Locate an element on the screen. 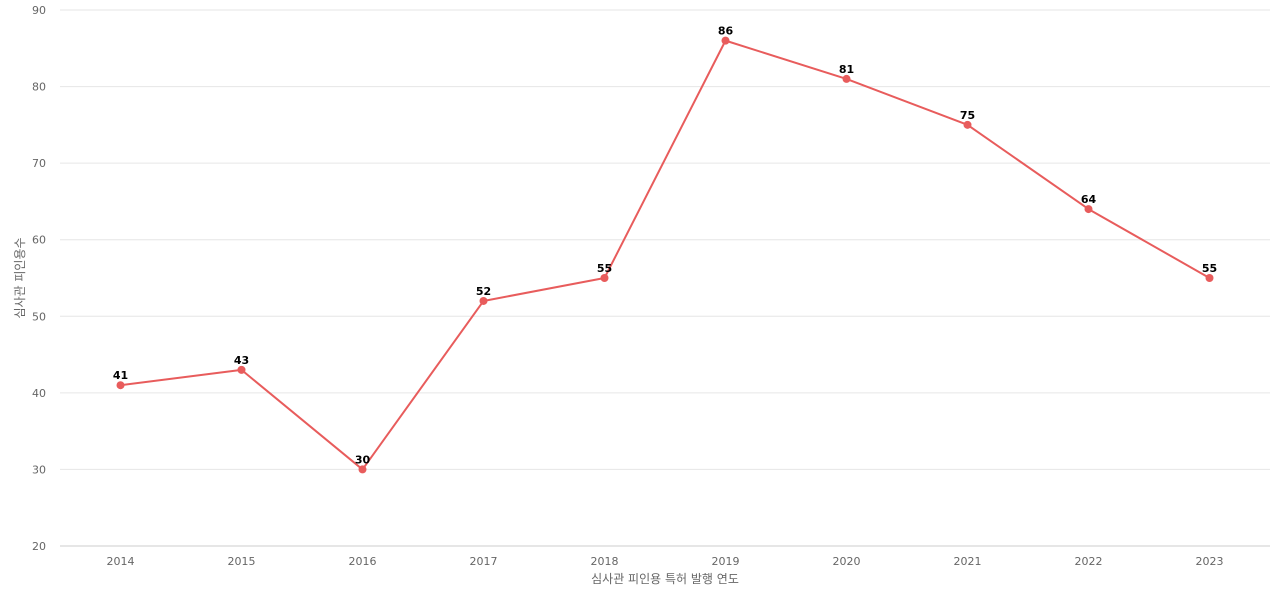 Image resolution: width=1280 pixels, height=604 pixels. y-tick-label: 20 is located at coordinates (39, 546).